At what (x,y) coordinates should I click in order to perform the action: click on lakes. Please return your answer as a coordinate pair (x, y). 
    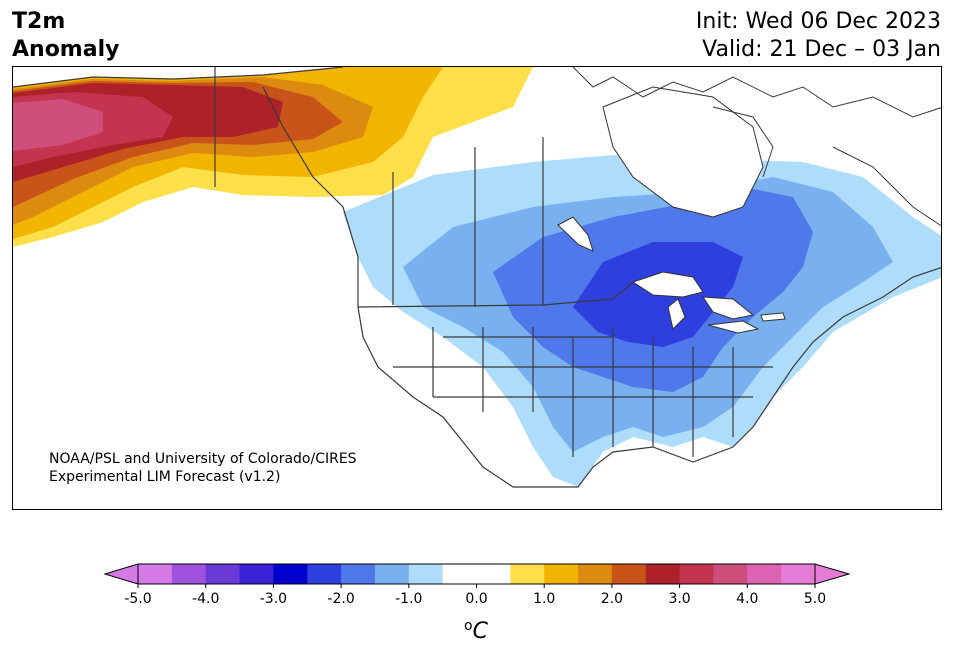
    Looking at the image, I should click on (671, 210).